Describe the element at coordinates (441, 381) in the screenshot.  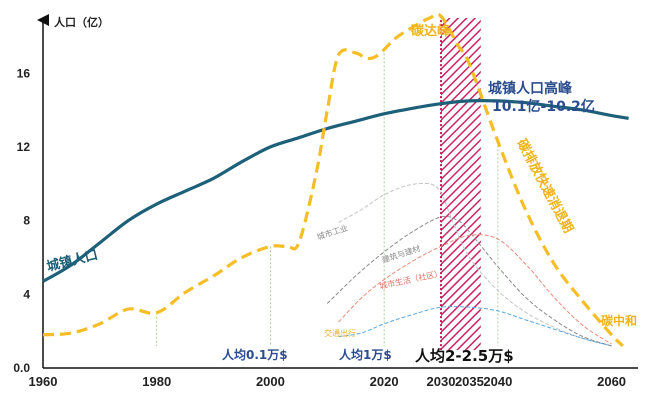
I see `x-tick-label: 2030` at that location.